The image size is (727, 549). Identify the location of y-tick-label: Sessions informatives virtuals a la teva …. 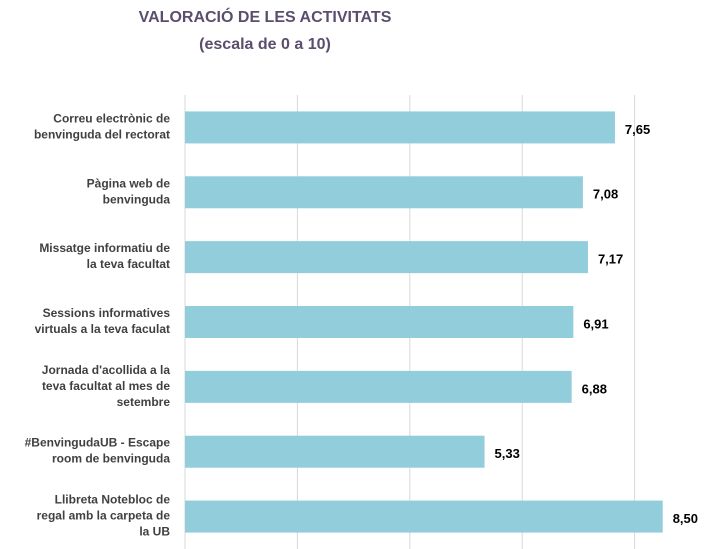
(103, 321).